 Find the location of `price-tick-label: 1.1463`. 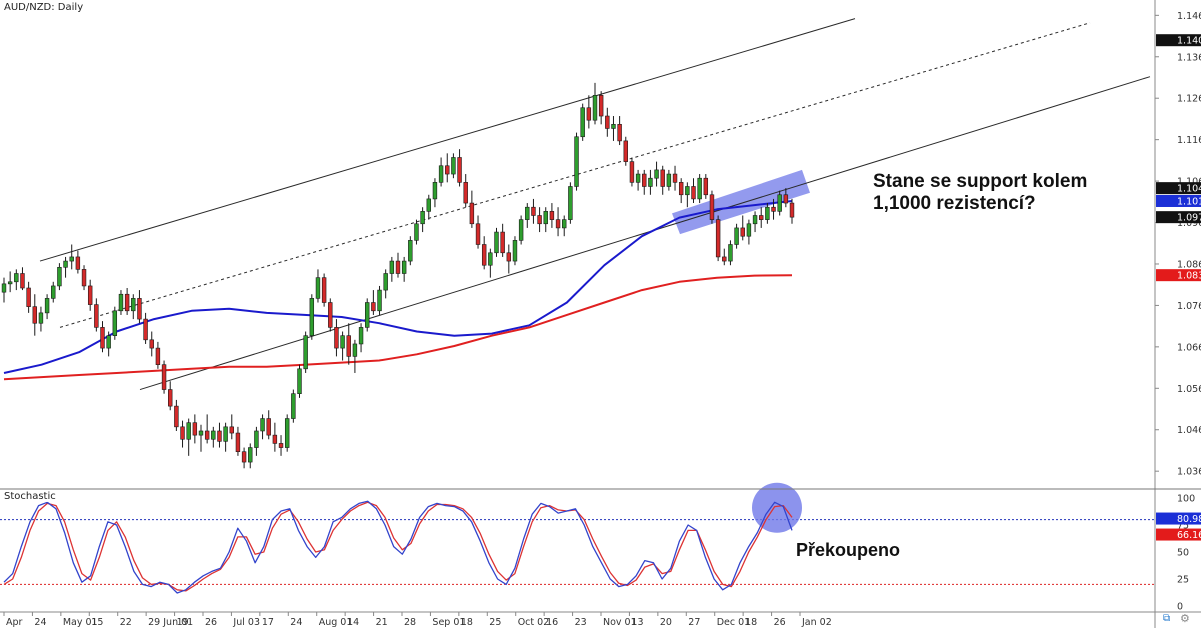

price-tick-label: 1.1463 is located at coordinates (1189, 16).